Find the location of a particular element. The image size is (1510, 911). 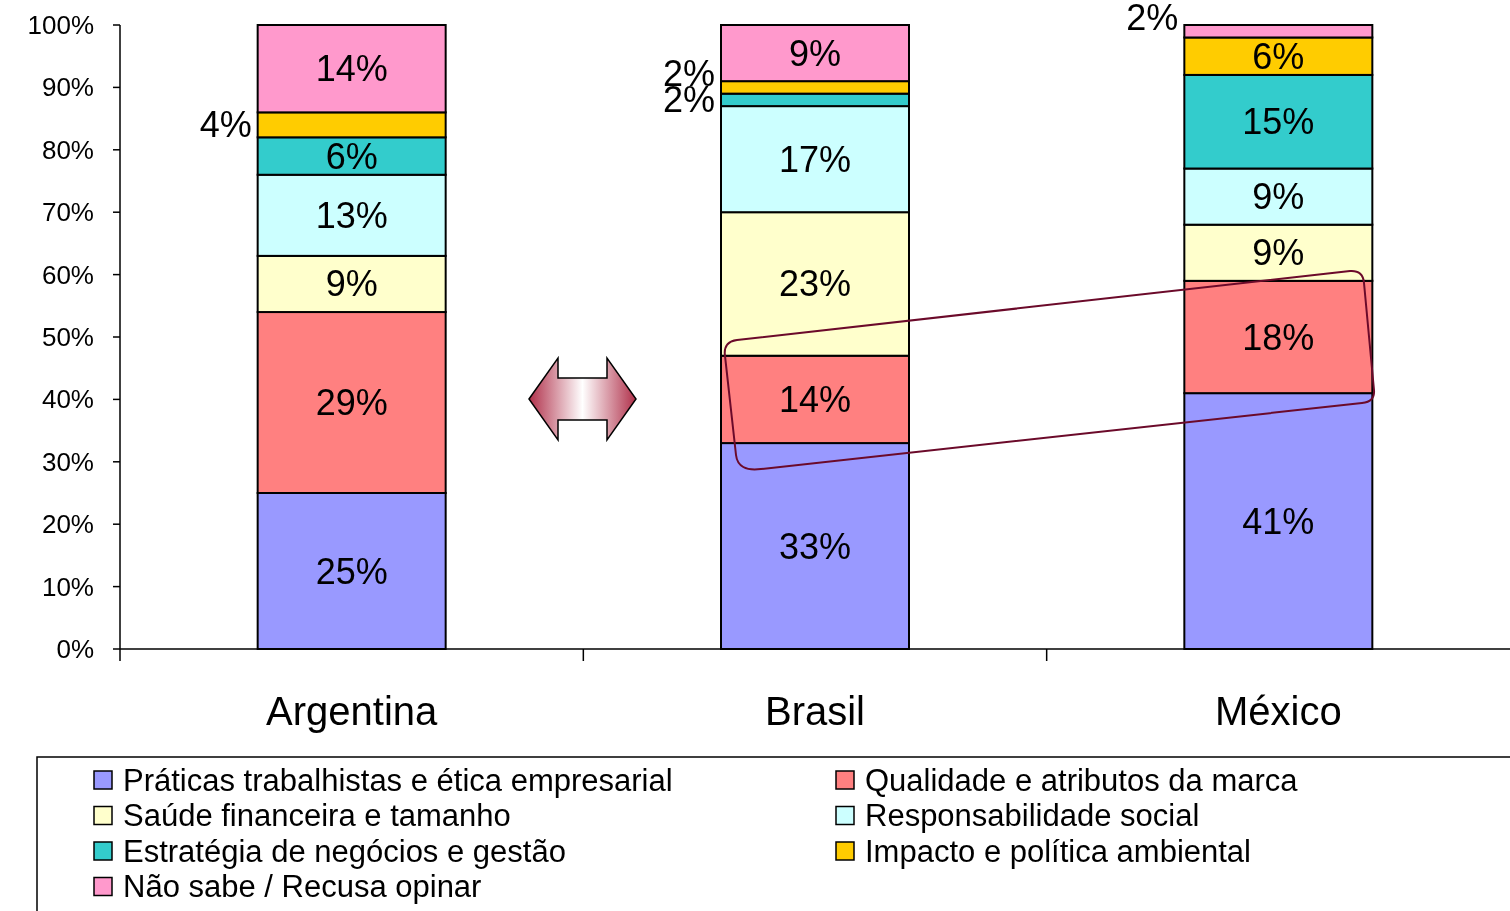

data-label: 18% is located at coordinates (1278, 337).